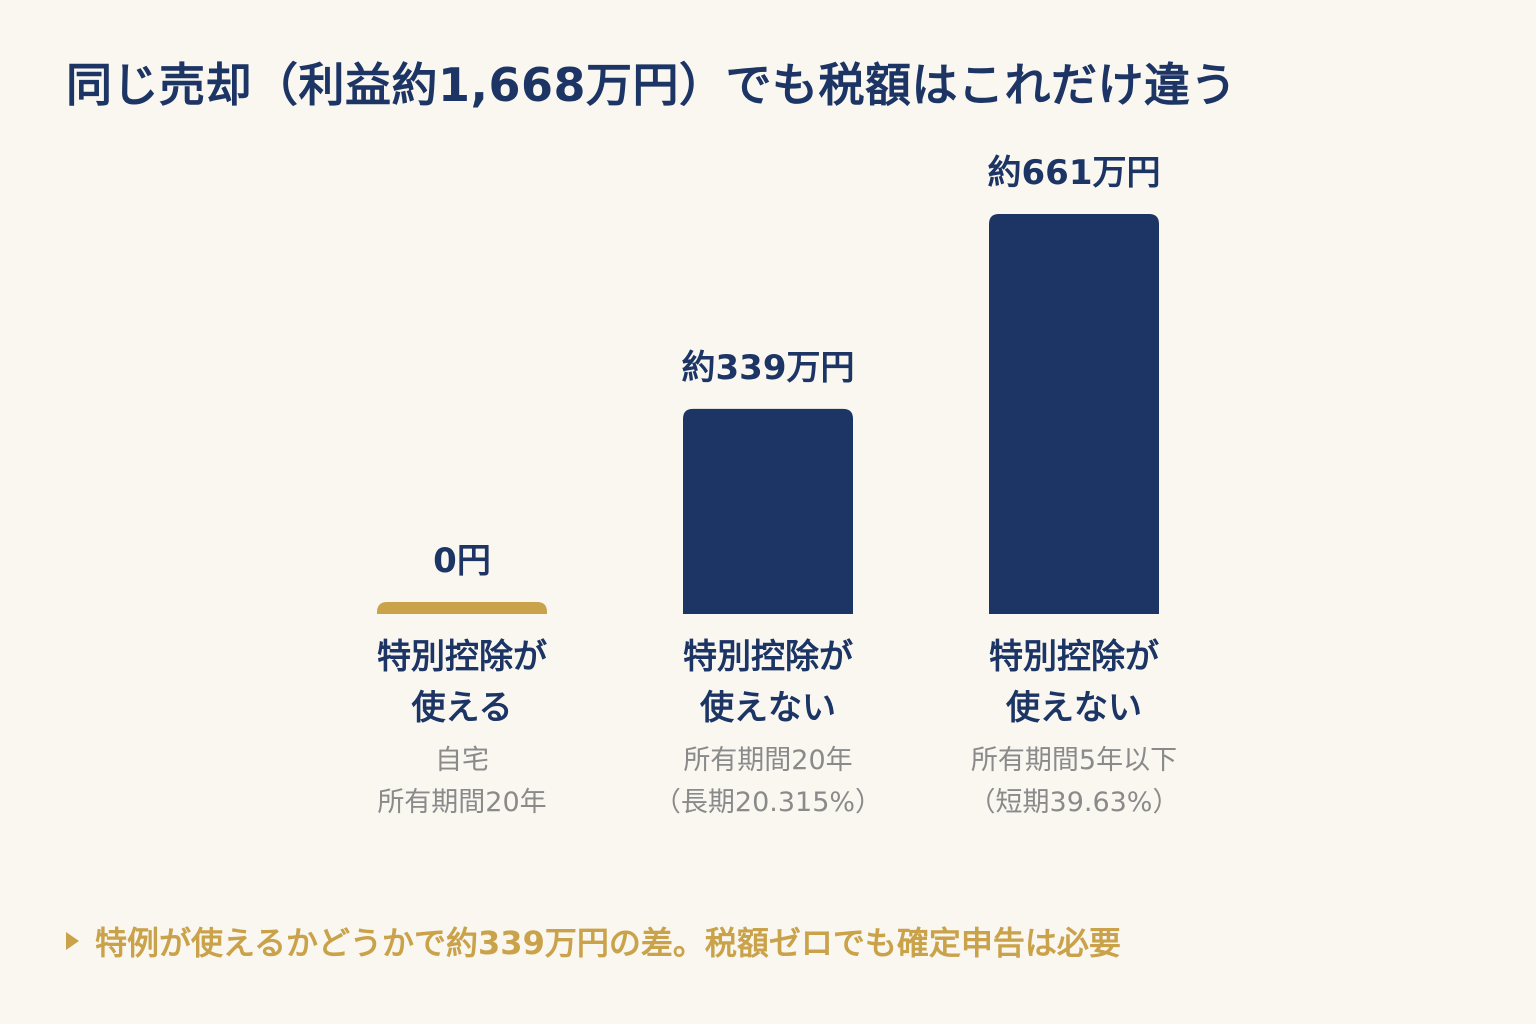 This screenshot has width=1536, height=1024. What do you see at coordinates (462, 561) in the screenshot?
I see `bar-value-label-1: 0円` at bounding box center [462, 561].